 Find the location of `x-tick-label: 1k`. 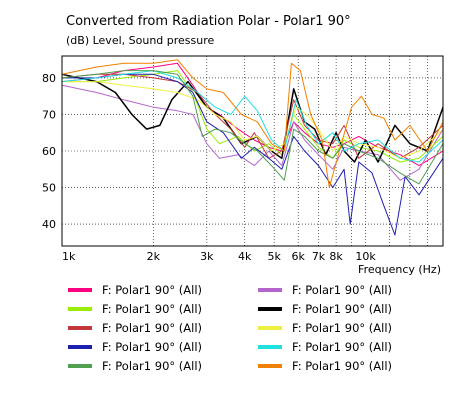

x-tick-label: 1k is located at coordinates (69, 256).